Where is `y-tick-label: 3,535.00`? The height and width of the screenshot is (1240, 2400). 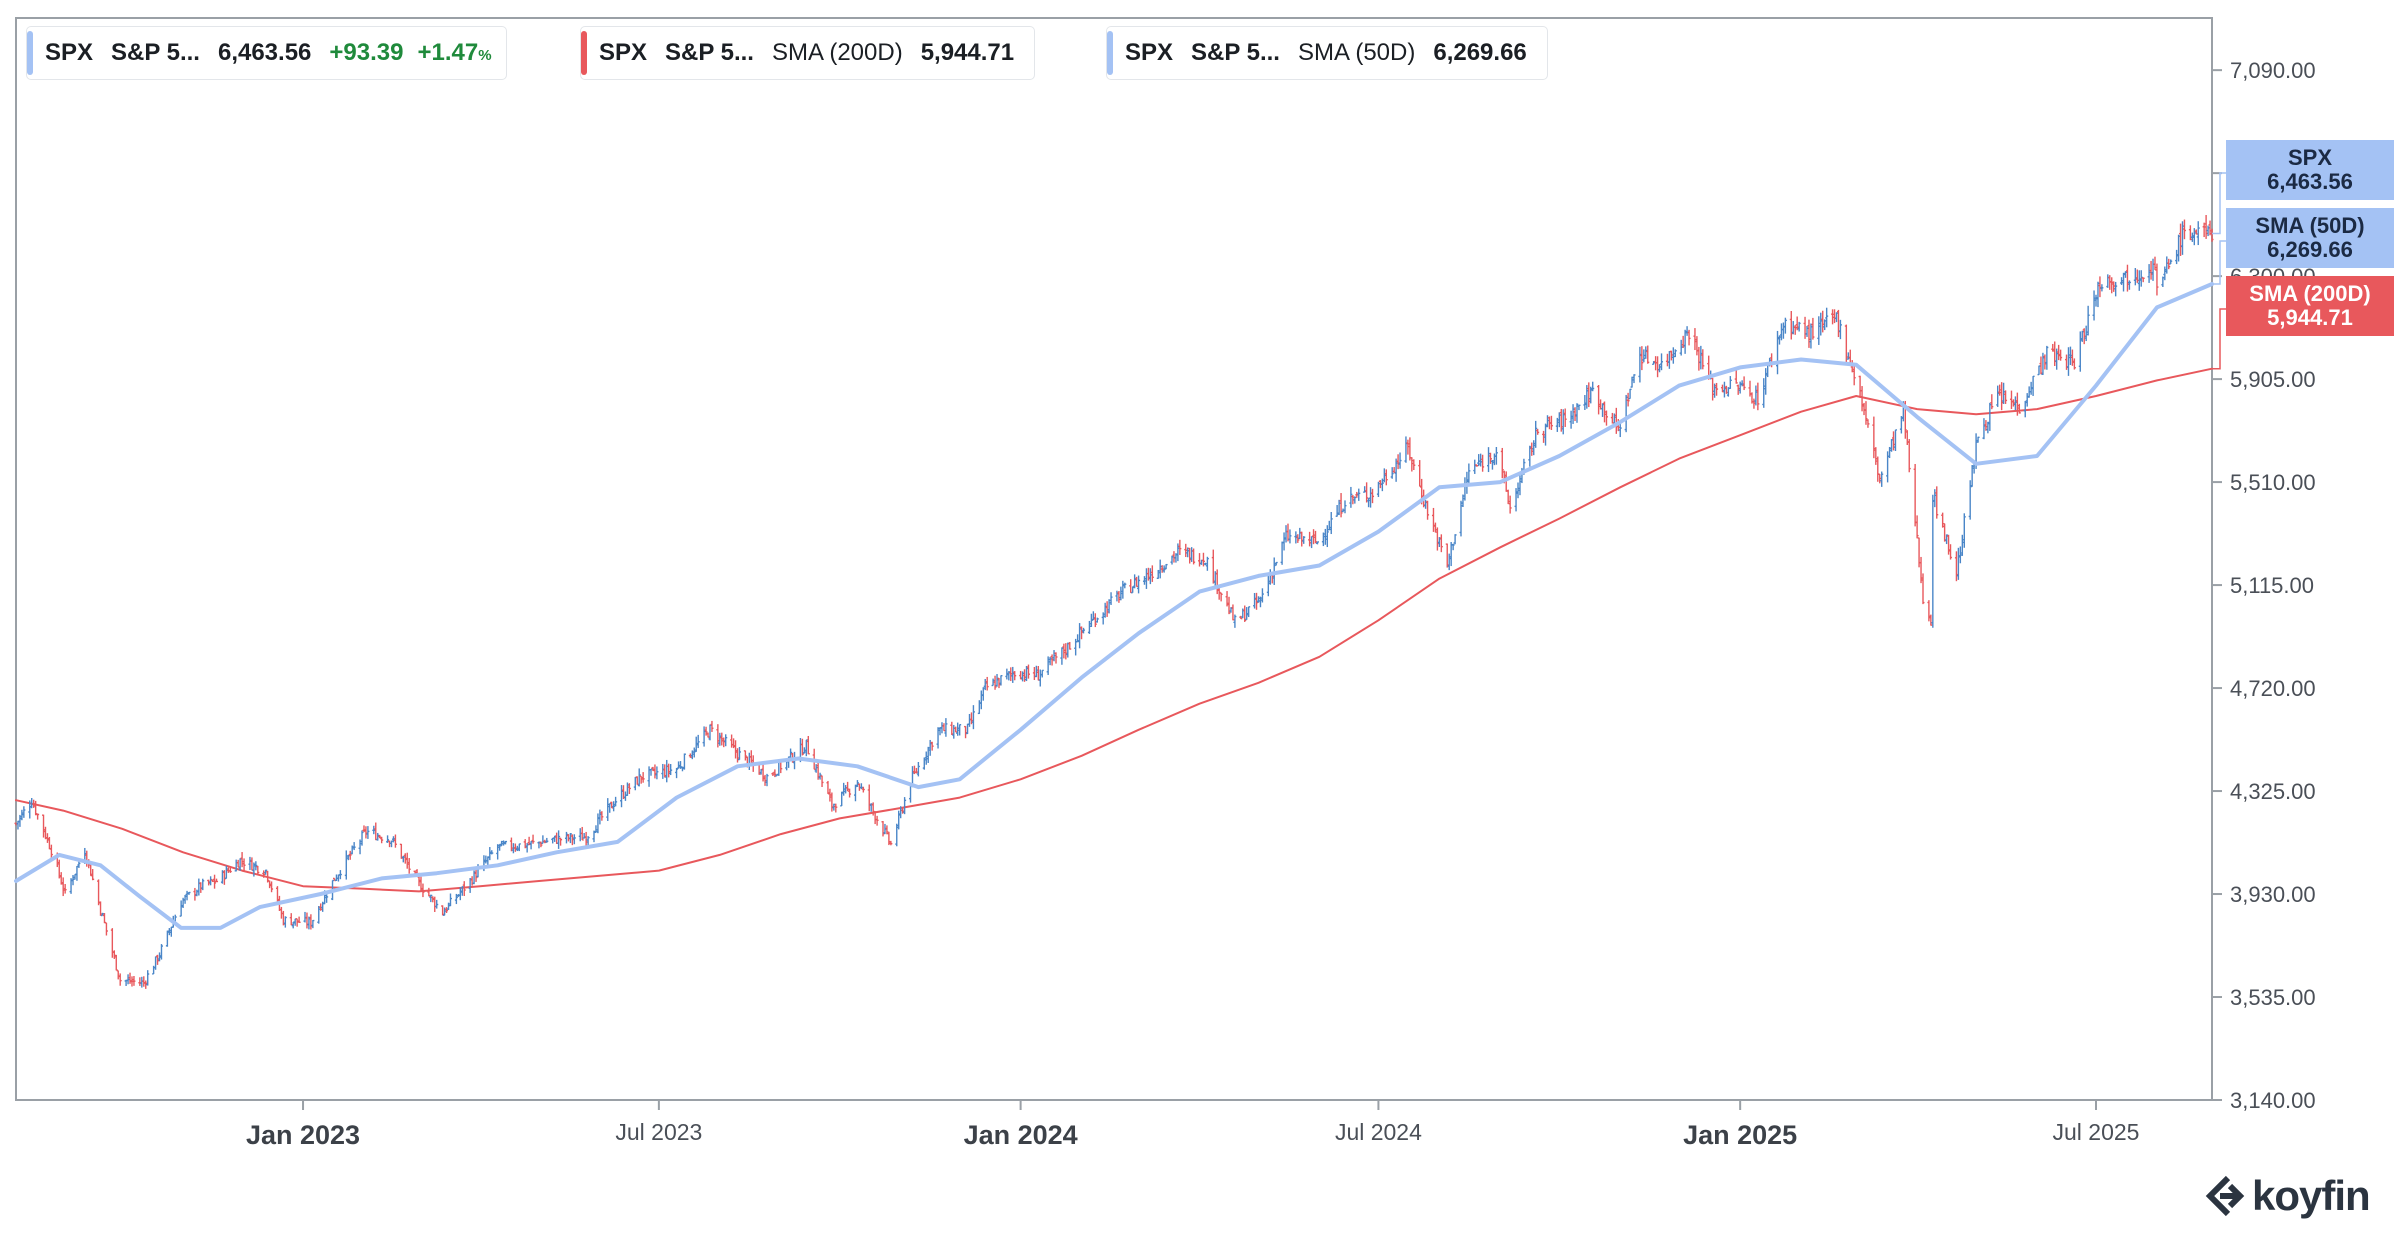
y-tick-label: 3,535.00 is located at coordinates (2273, 997).